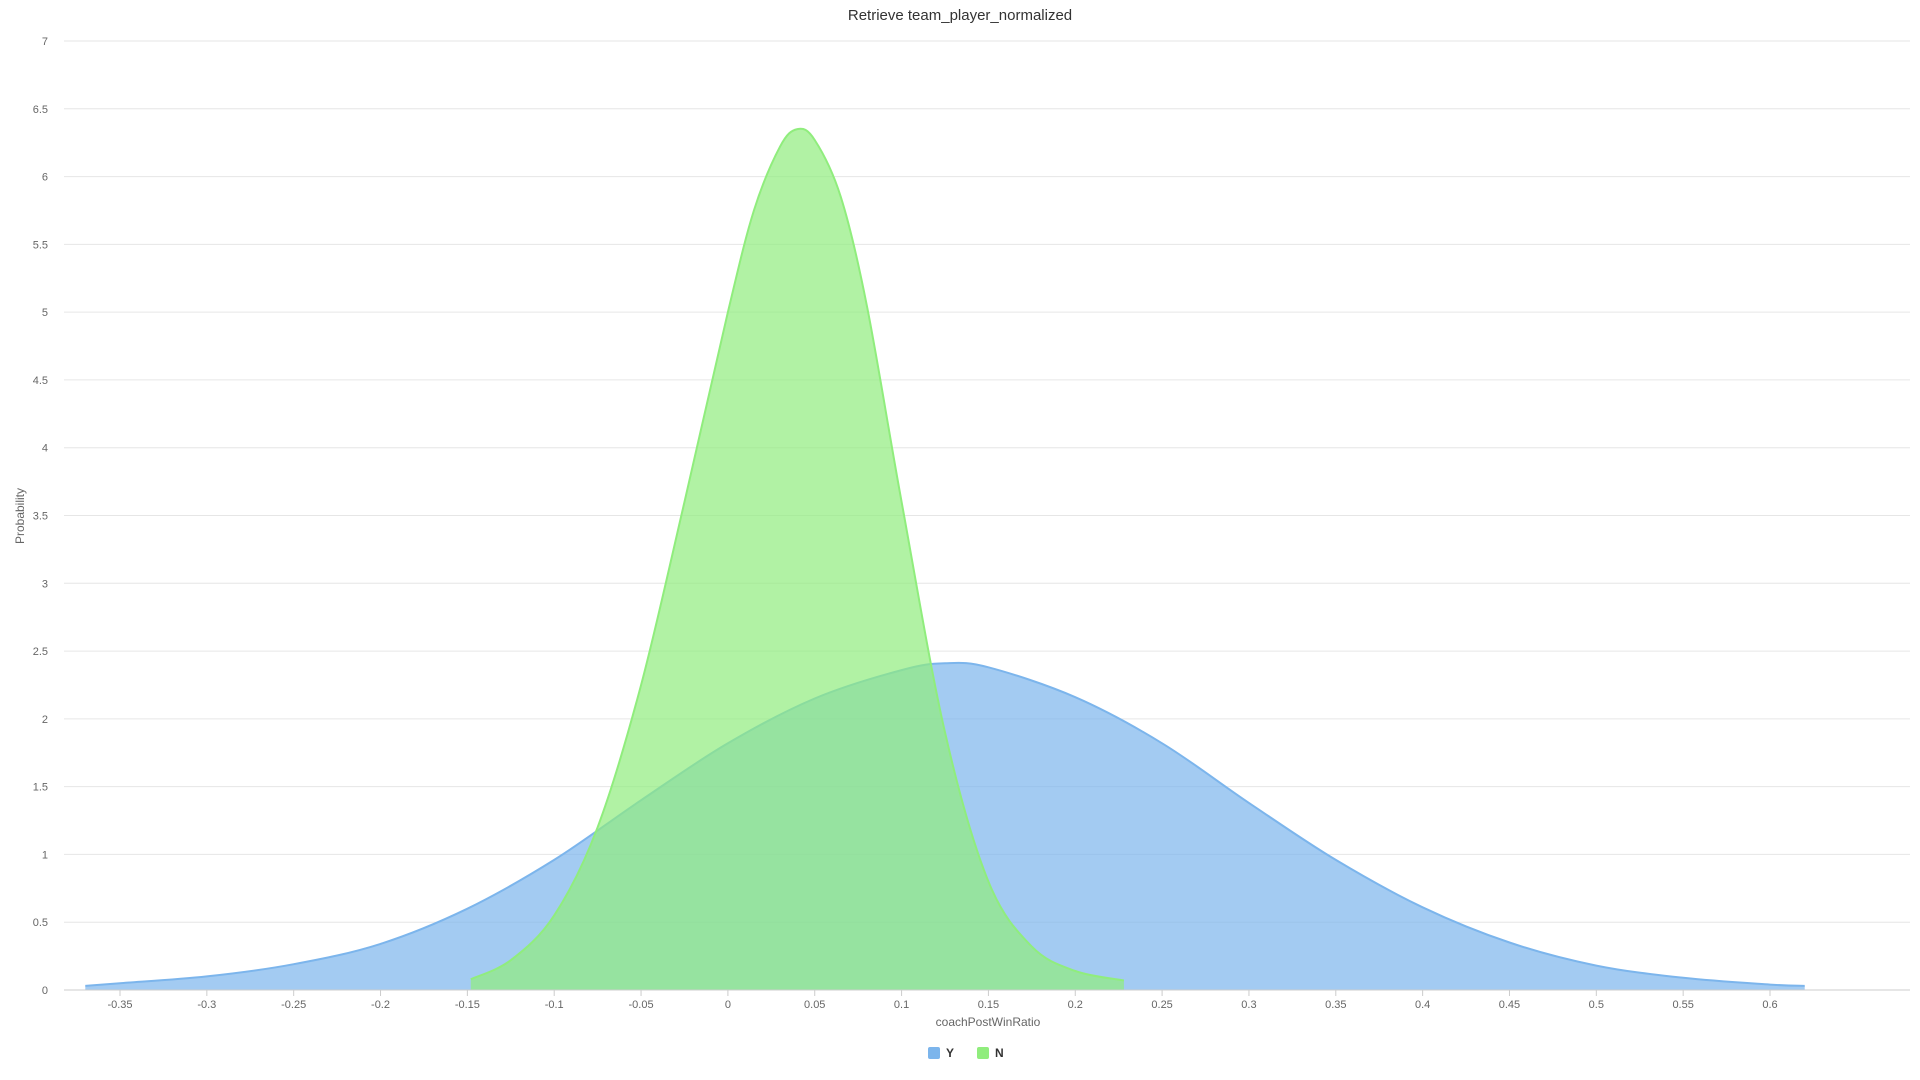  Describe the element at coordinates (40, 381) in the screenshot. I see `y-tick-label: 4.5` at that location.